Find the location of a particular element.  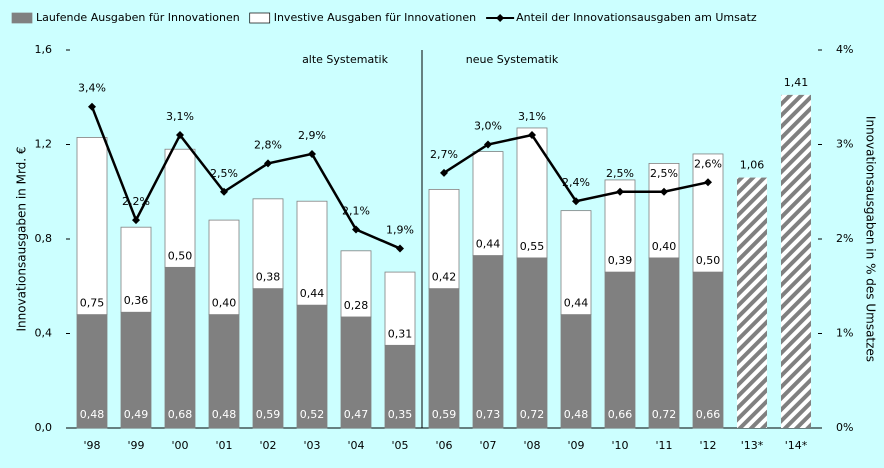

value-label: 0,40 is located at coordinates (224, 303).